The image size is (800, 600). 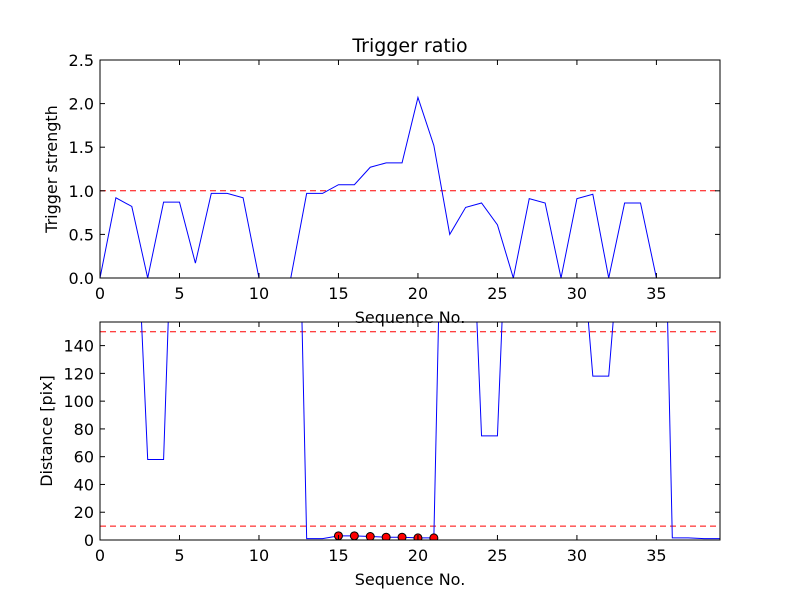 I want to click on y-tick-label: 80, so click(x=84, y=429).